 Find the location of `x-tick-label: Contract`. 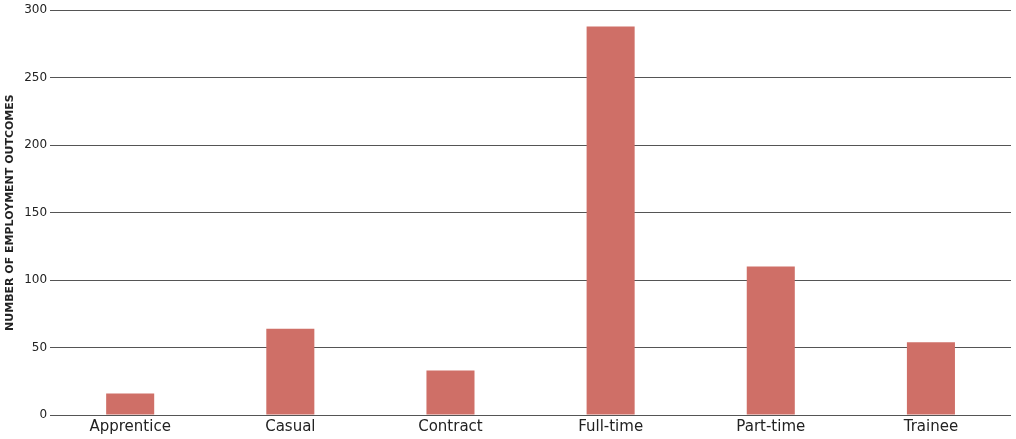

x-tick-label: Contract is located at coordinates (450, 425).